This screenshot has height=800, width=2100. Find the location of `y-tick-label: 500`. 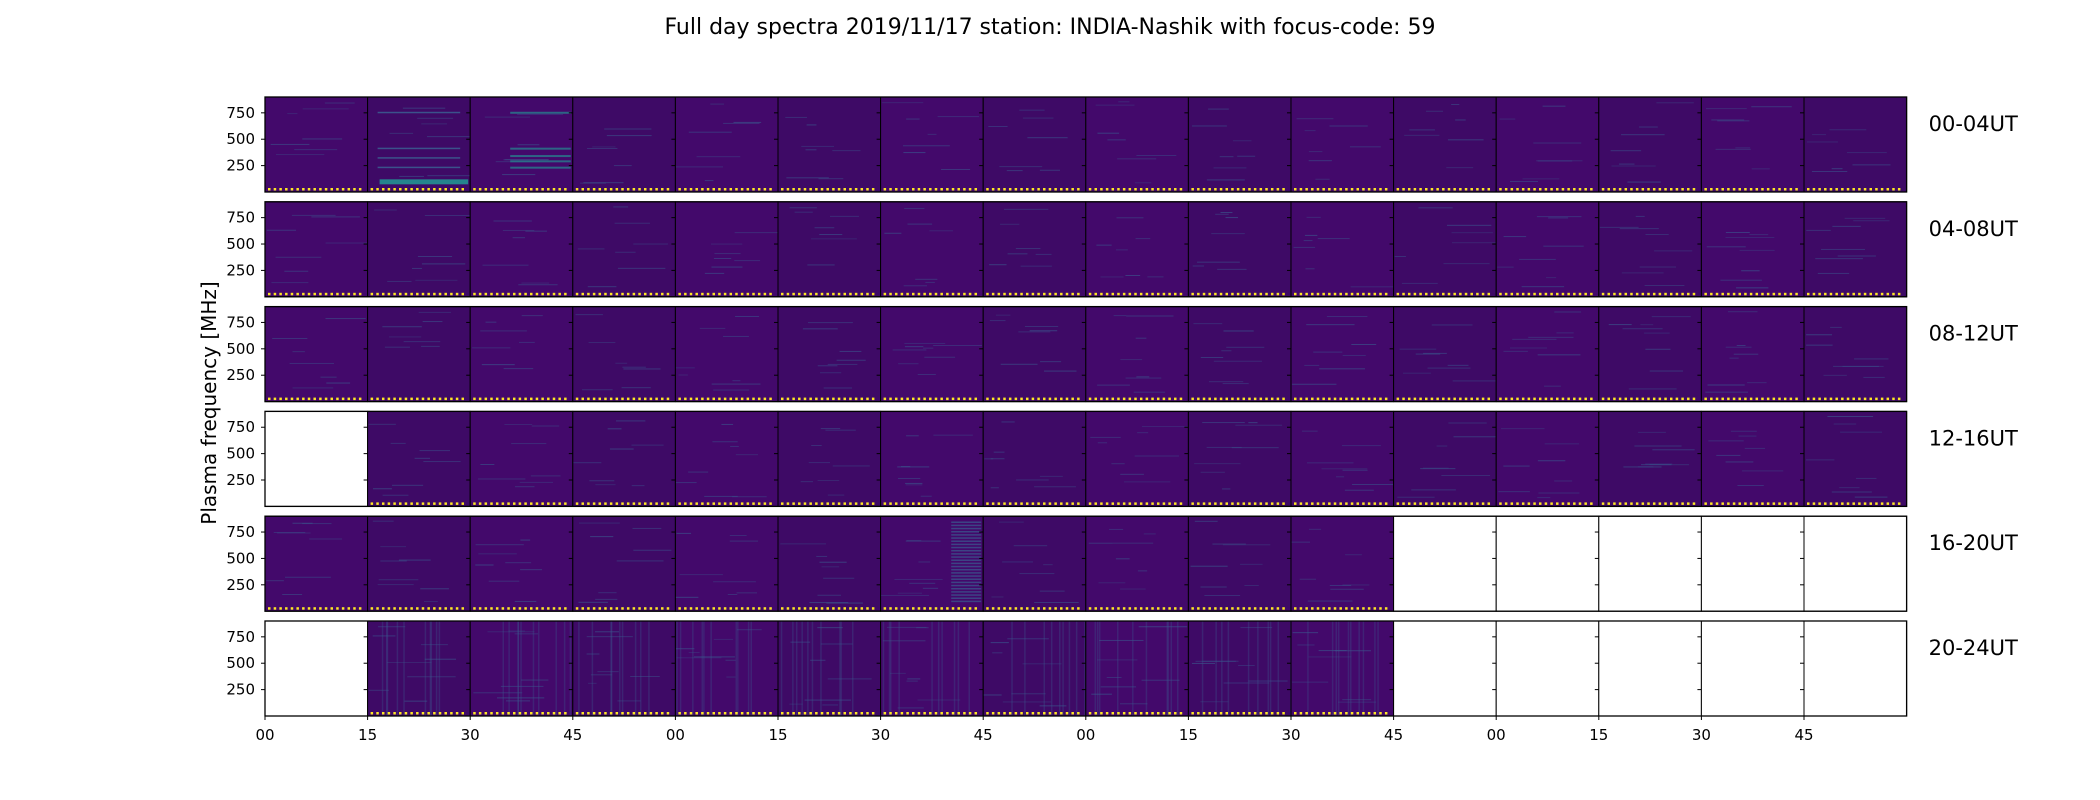

y-tick-label: 500 is located at coordinates (240, 558).